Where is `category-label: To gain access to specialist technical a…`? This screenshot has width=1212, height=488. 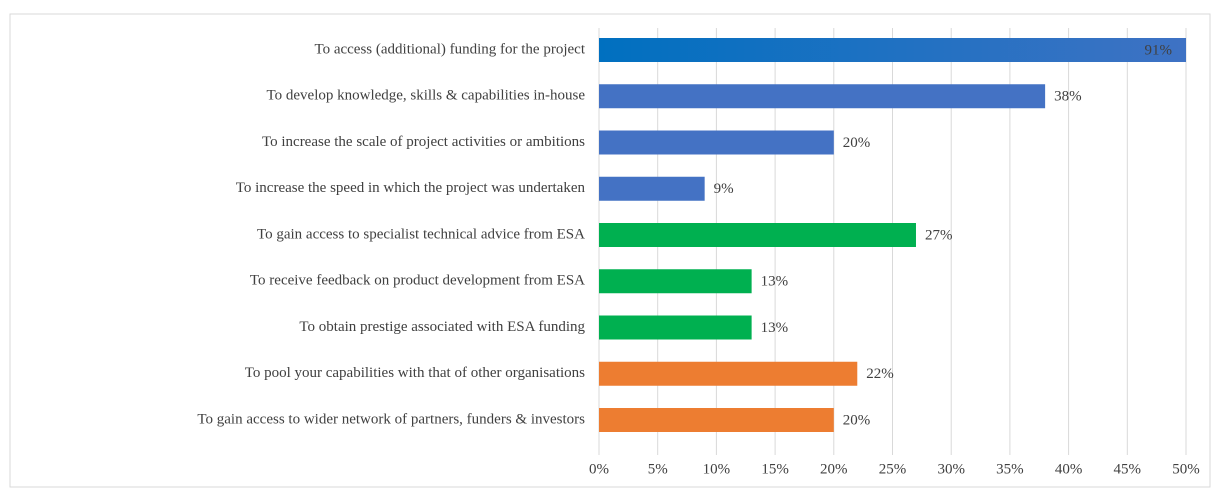
category-label: To gain access to specialist technical a… is located at coordinates (421, 234).